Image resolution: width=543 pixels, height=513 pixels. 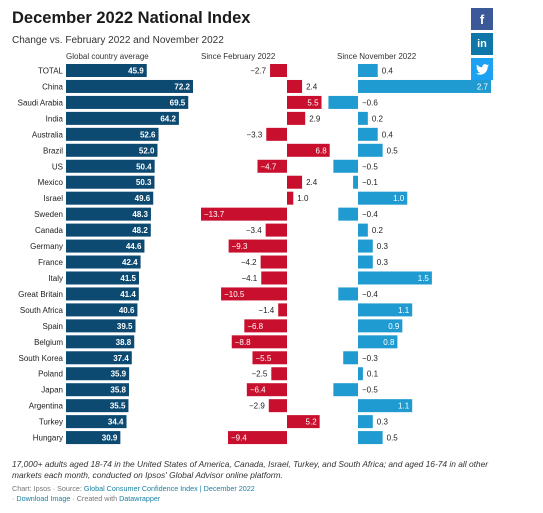 I want to click on global-average-value-label: 35.8, so click(x=118, y=390).